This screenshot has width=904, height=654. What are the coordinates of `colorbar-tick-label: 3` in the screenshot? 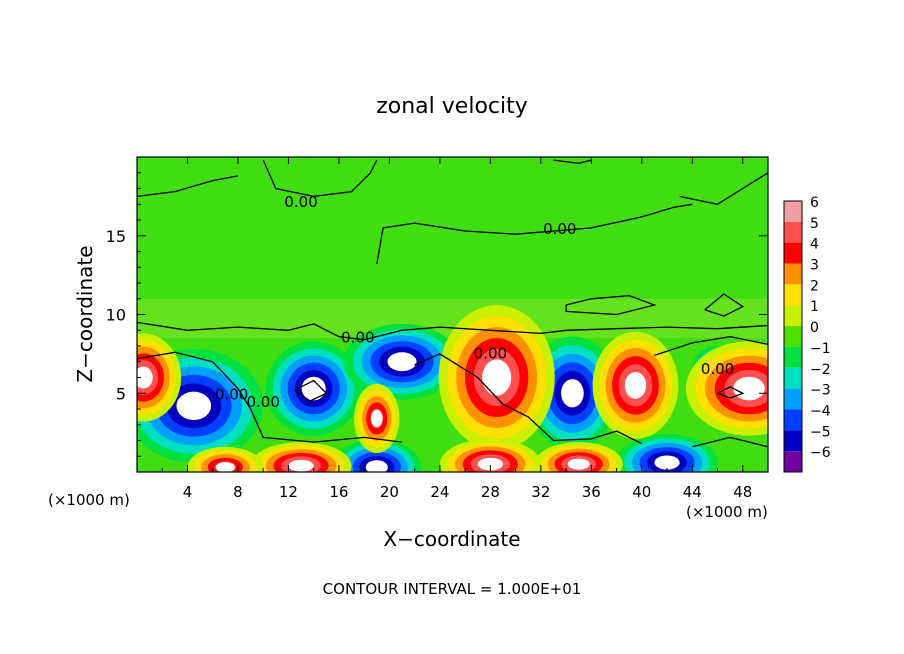 It's located at (814, 266).